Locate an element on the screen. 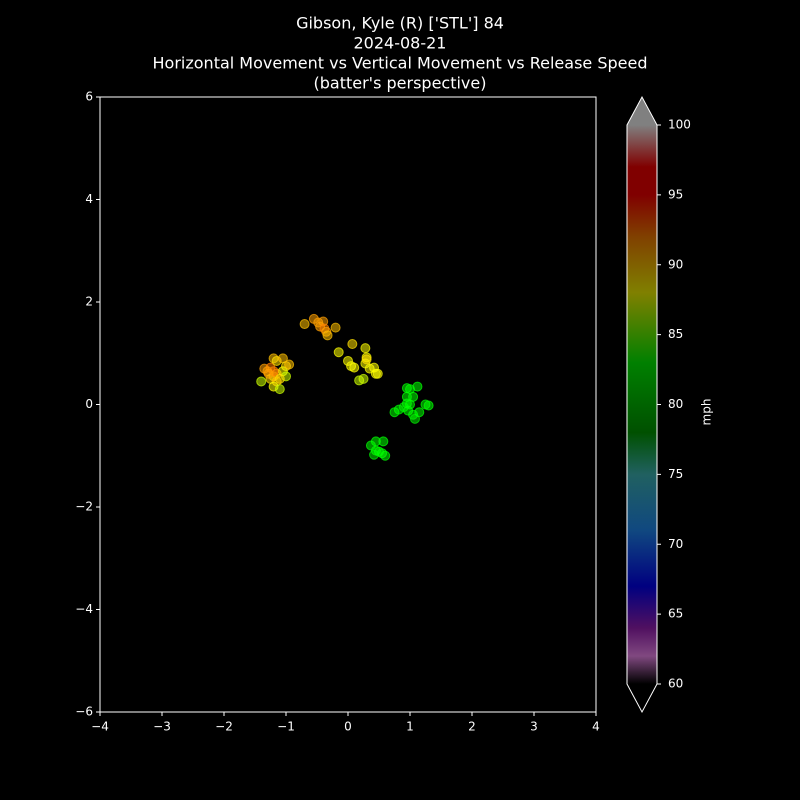  colorbar-tick-label: 65 is located at coordinates (675, 614).